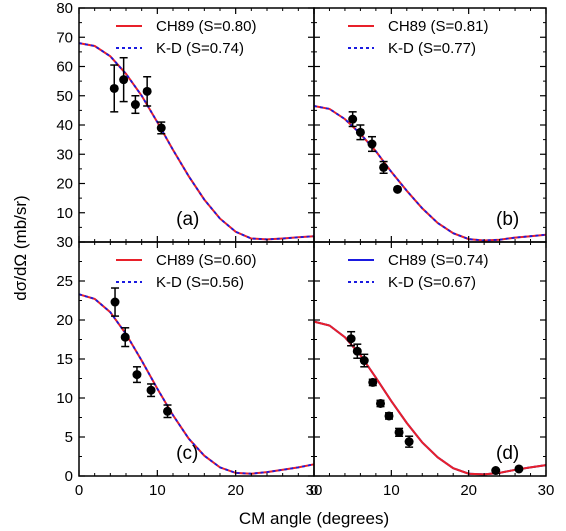 Image resolution: width=566 pixels, height=531 pixels. What do you see at coordinates (64, 359) in the screenshot?
I see `y-tick-label-c-15: 15` at bounding box center [64, 359].